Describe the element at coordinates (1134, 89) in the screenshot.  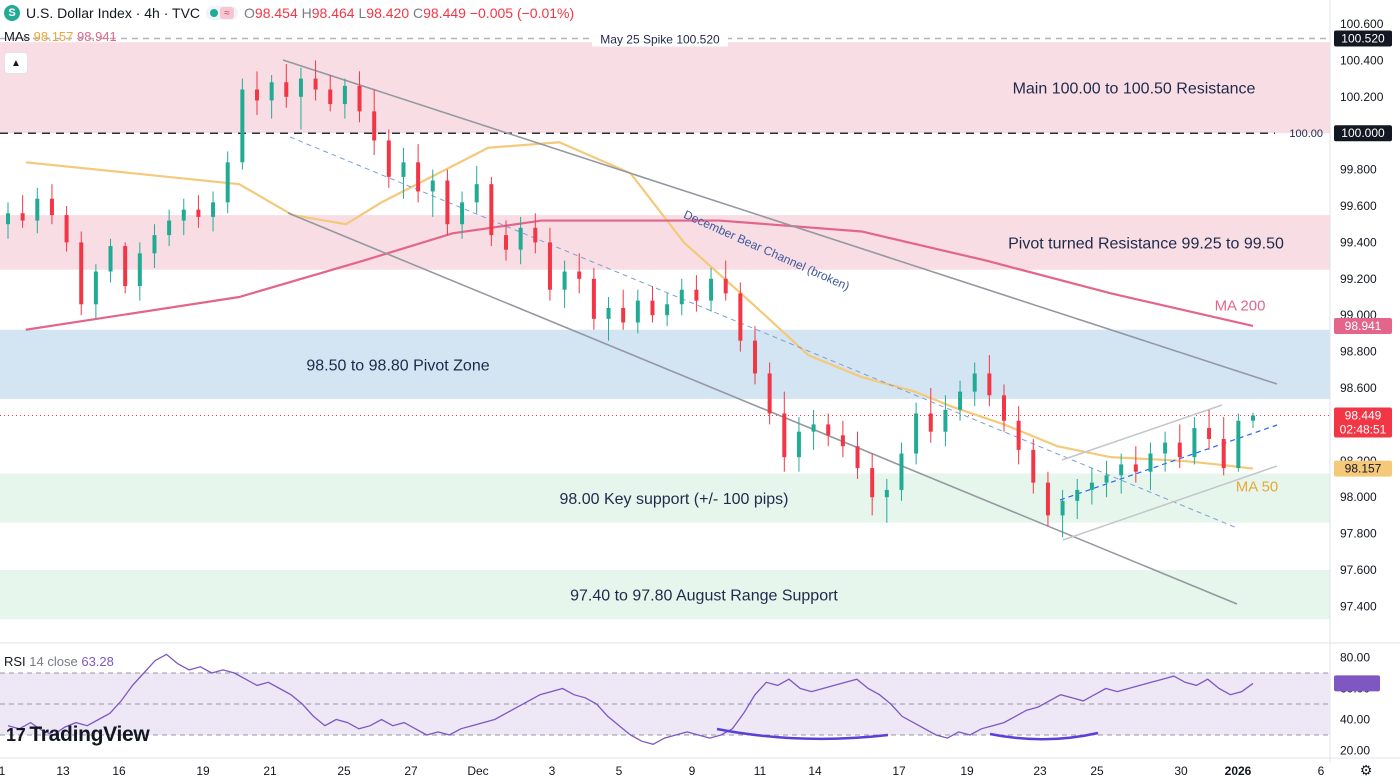
I see `zone-label-0: Main 100.00 to 100.50 Resistance` at that location.